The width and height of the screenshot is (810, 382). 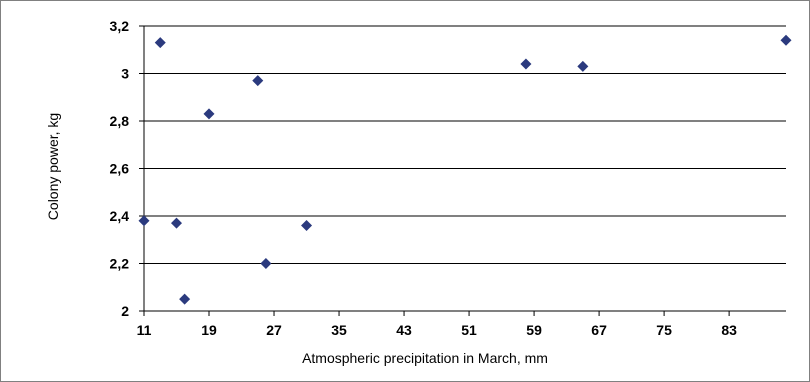 I want to click on y-tick-label: 2,4, so click(x=120, y=216).